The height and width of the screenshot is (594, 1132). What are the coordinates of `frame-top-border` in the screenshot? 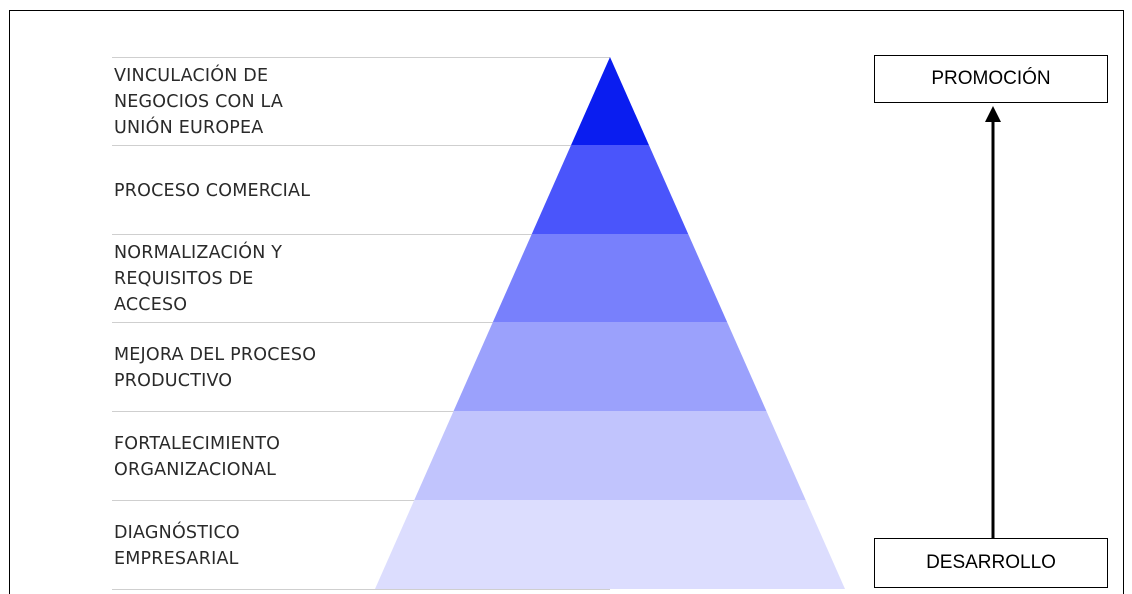 It's located at (566, 10).